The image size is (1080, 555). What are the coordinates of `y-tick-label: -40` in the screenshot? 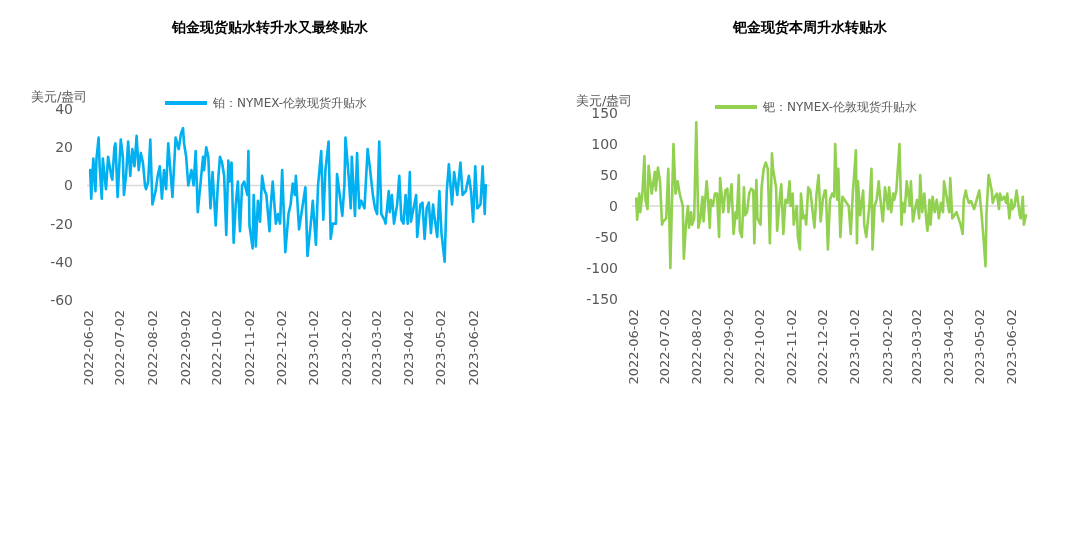 It's located at (61, 261).